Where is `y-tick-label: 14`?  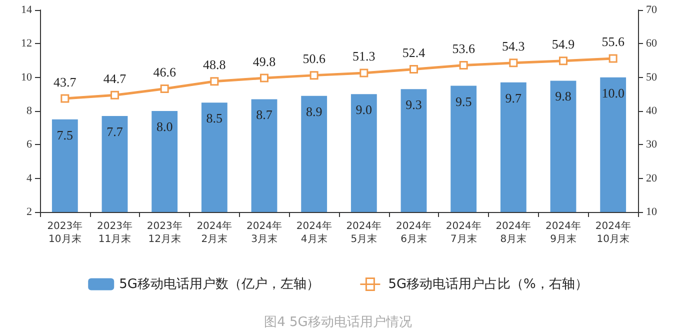
y-tick-label: 14 is located at coordinates (26, 10).